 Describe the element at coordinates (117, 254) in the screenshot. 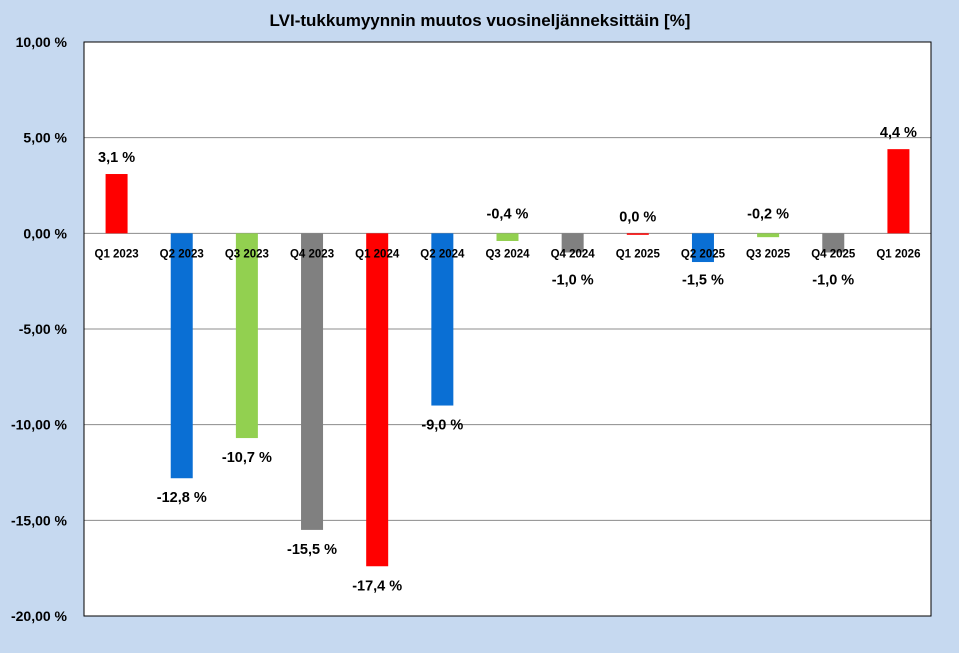

I see `x-tick-label: Q1 2023` at that location.